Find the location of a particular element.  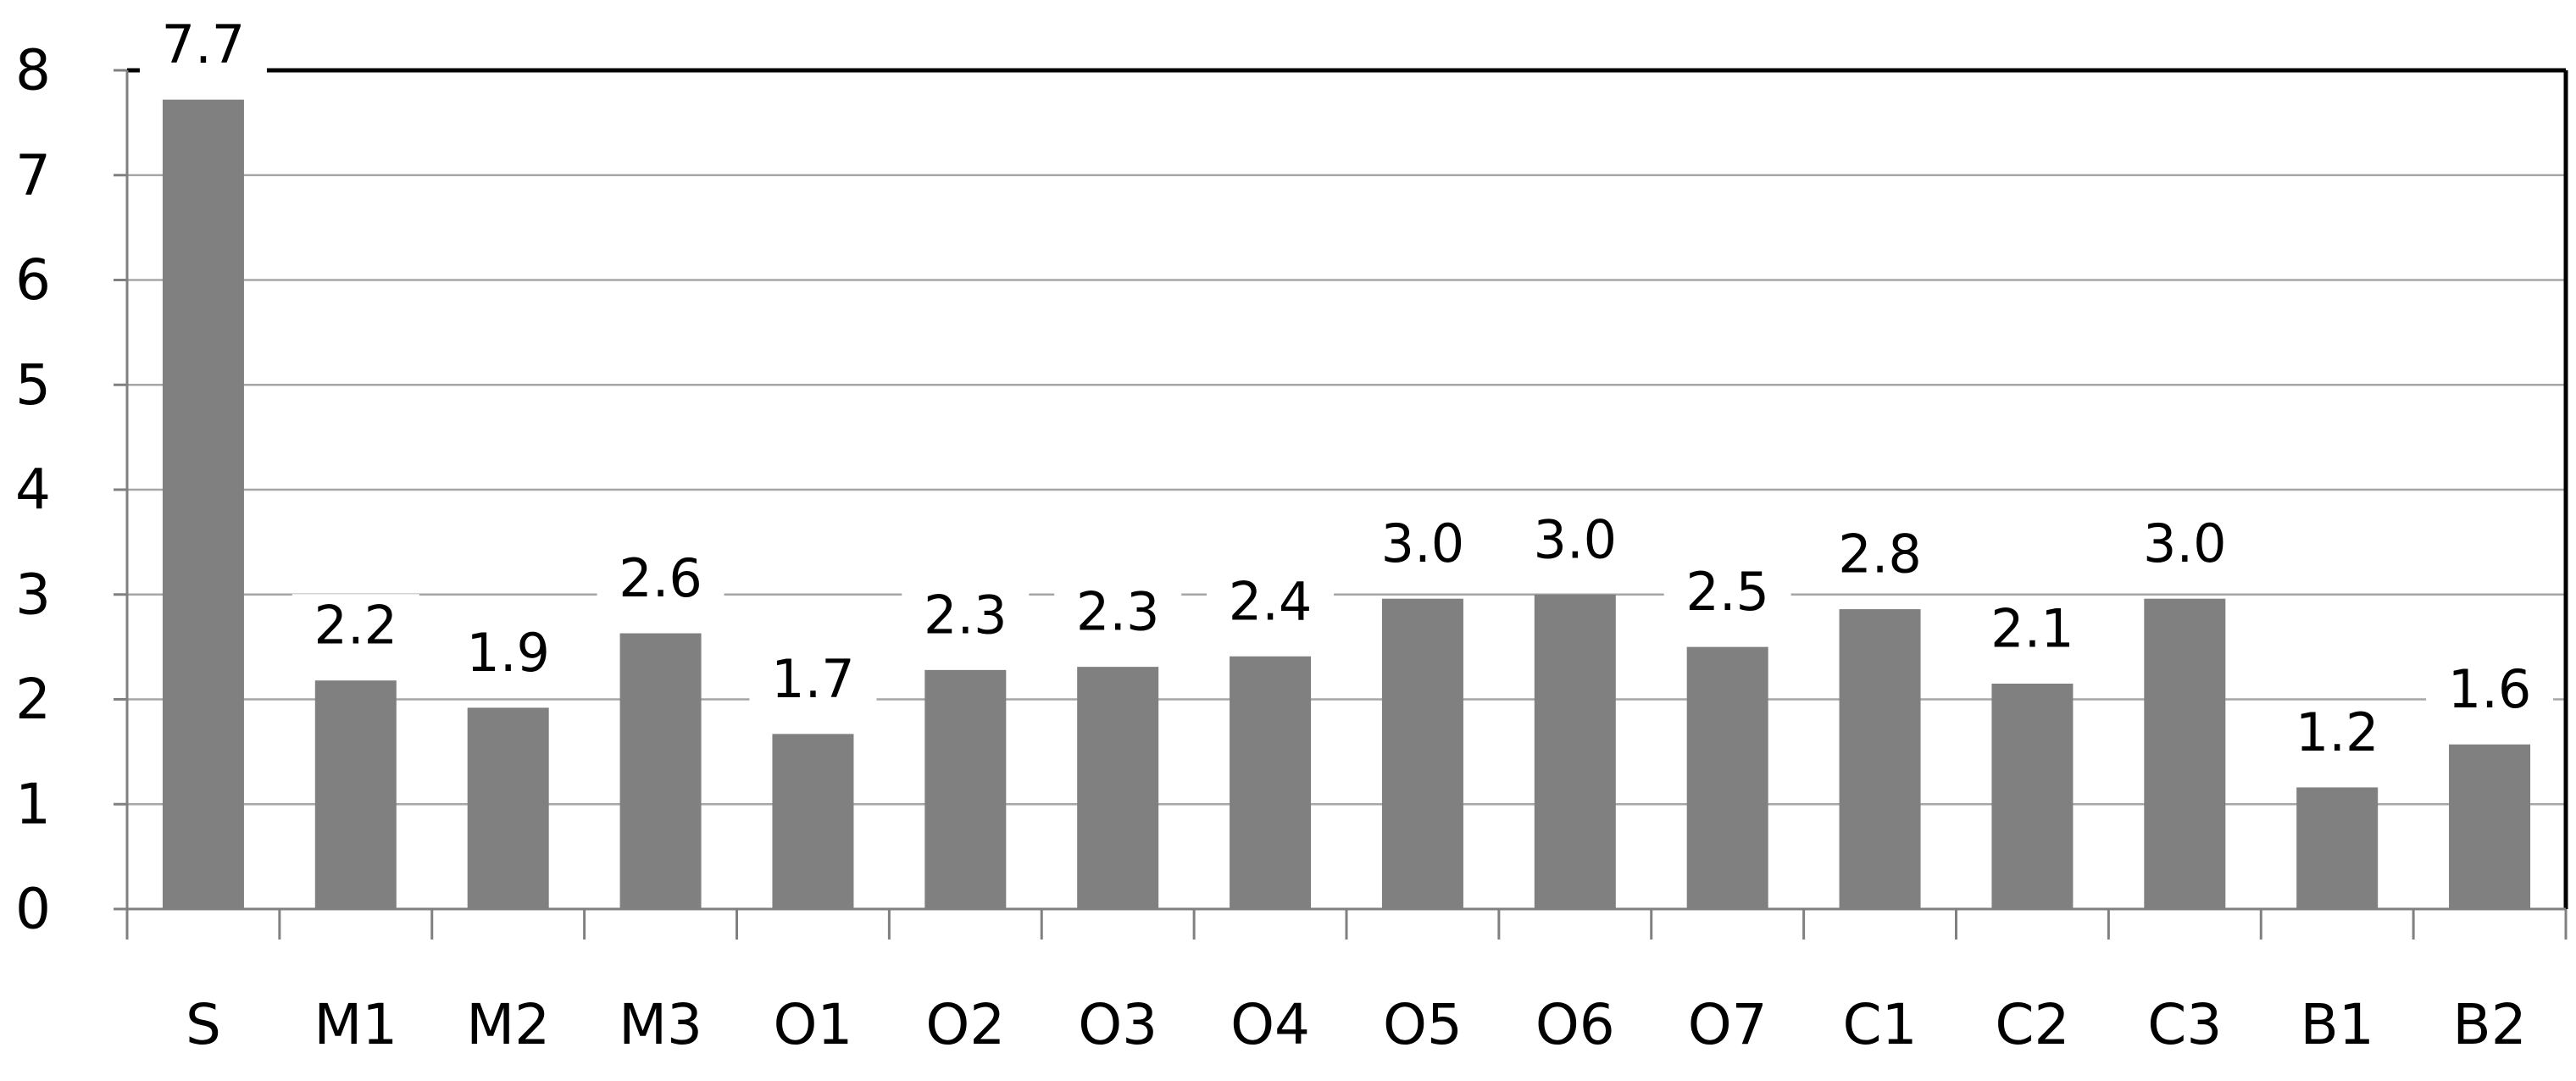

category-label-o5: O5 is located at coordinates (1423, 1024).